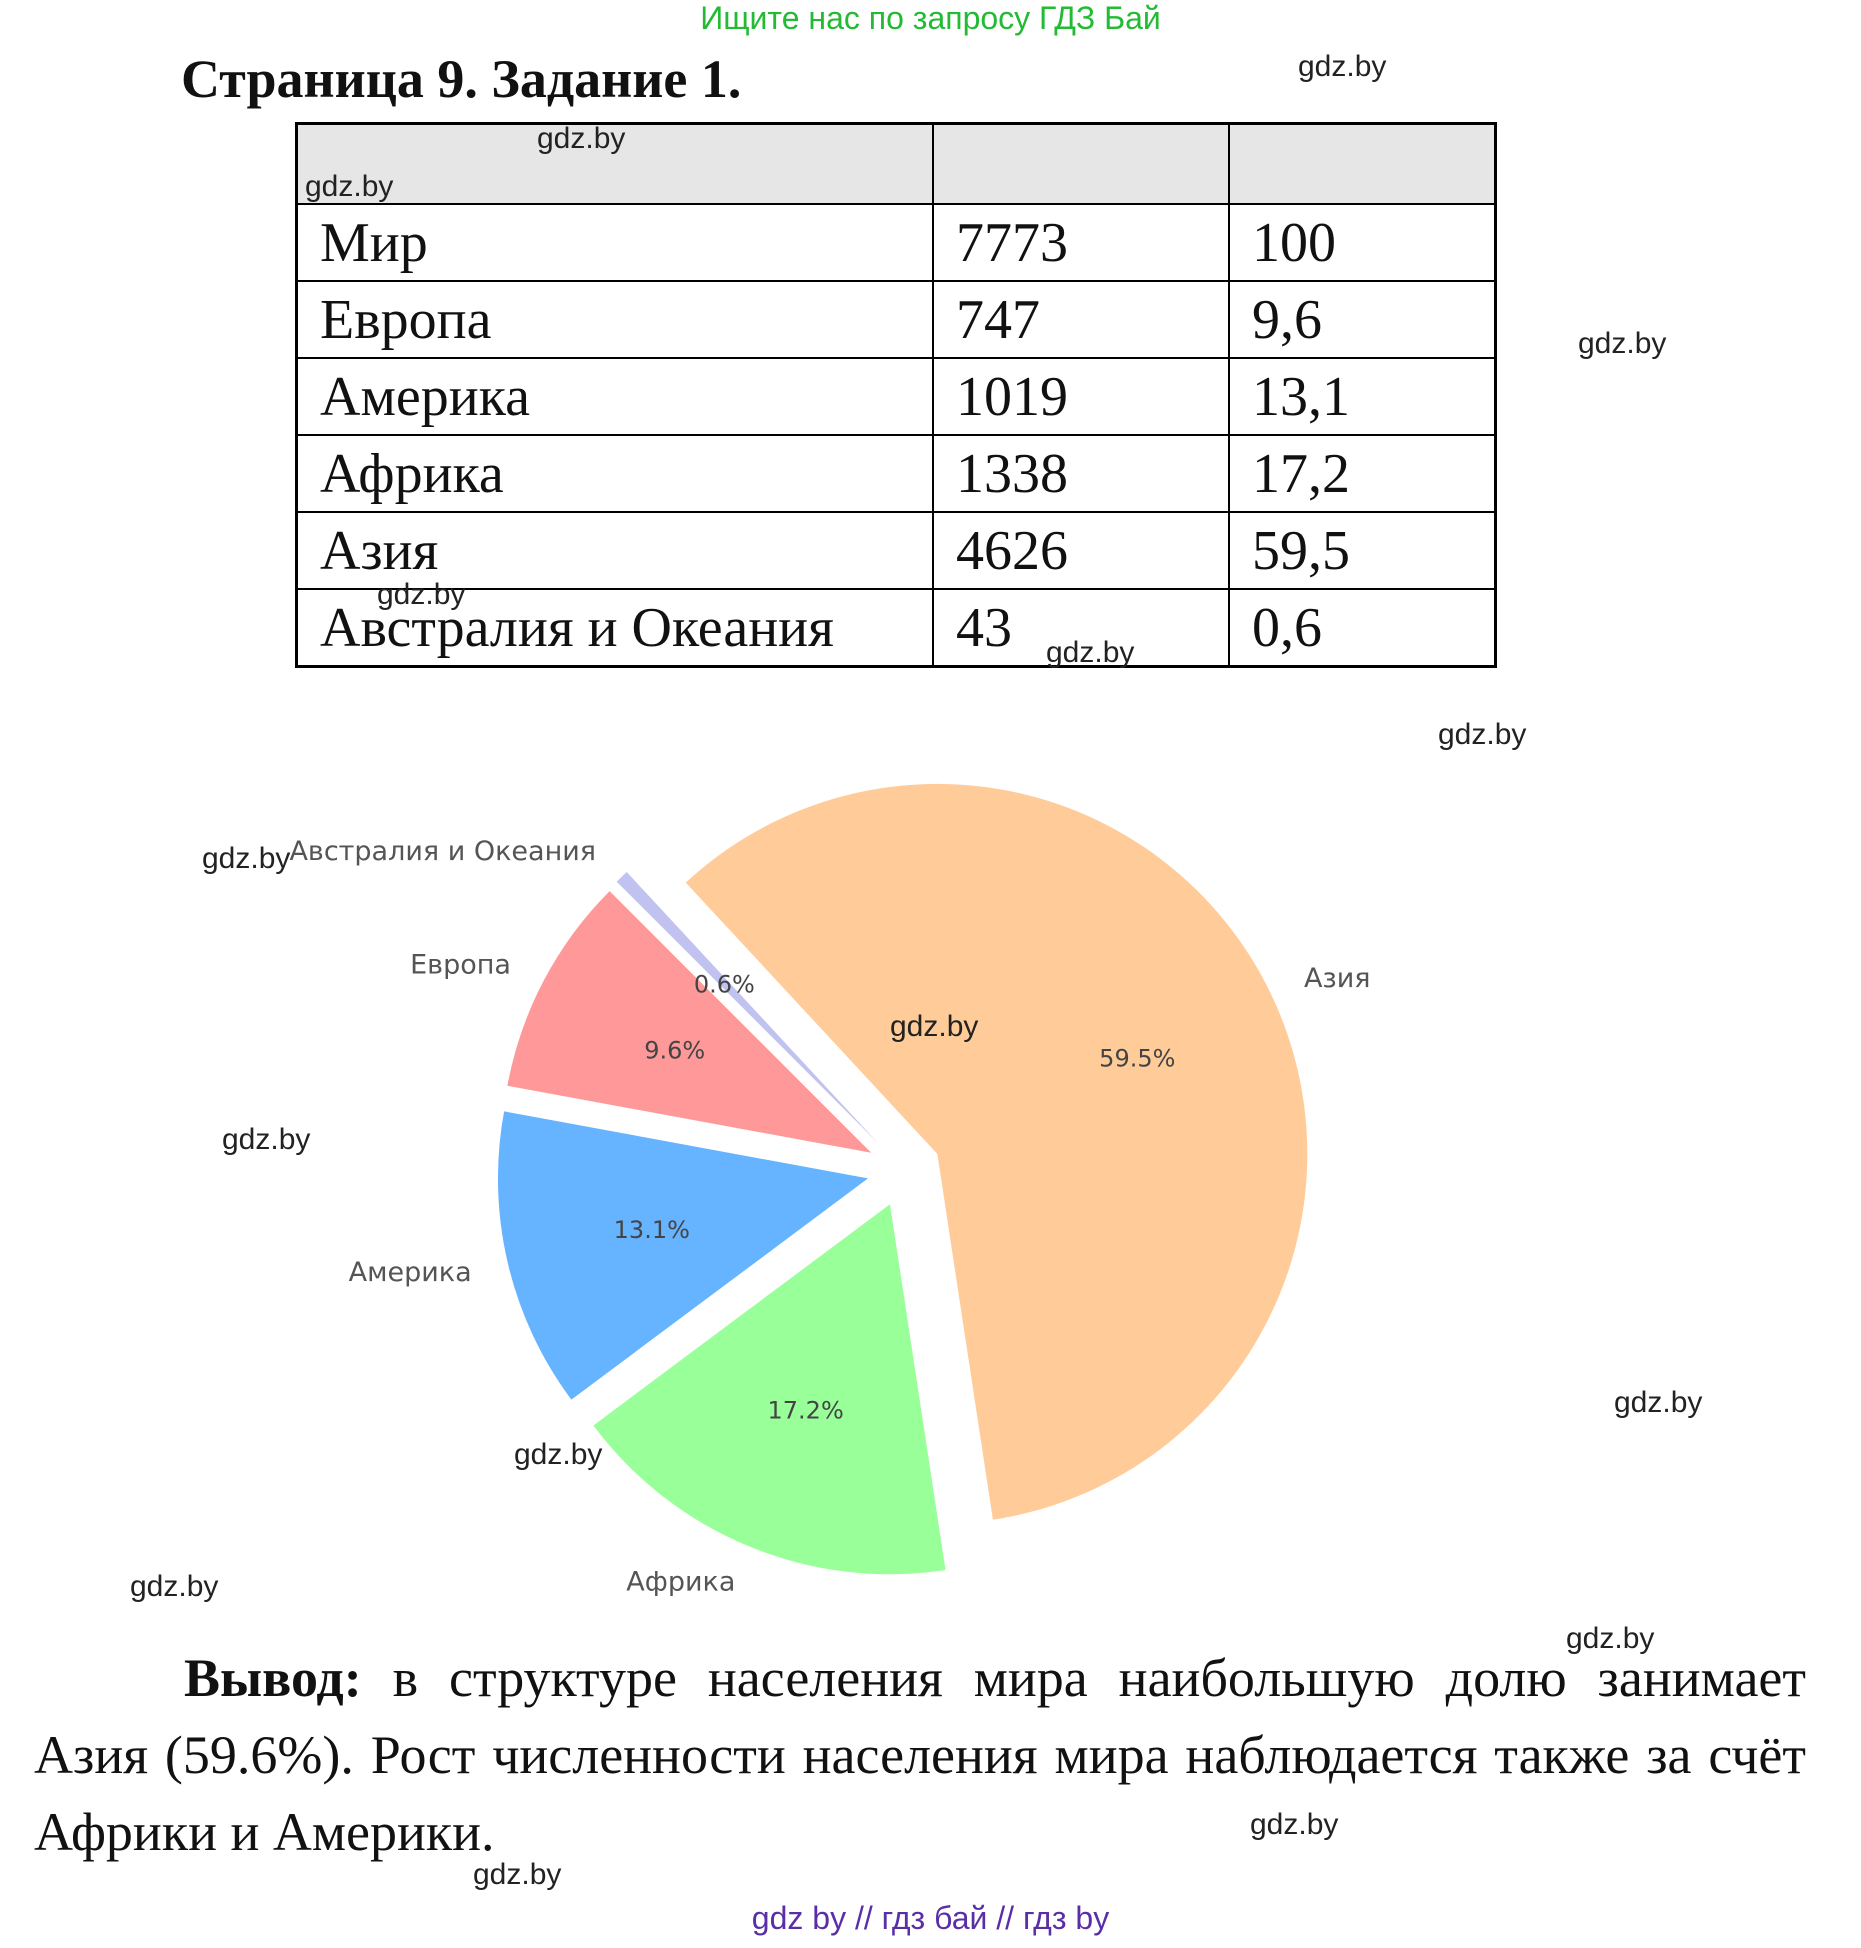 This screenshot has height=1948, width=1861. Describe the element at coordinates (410, 1272) in the screenshot. I see `pie-label-1: Америка` at that location.